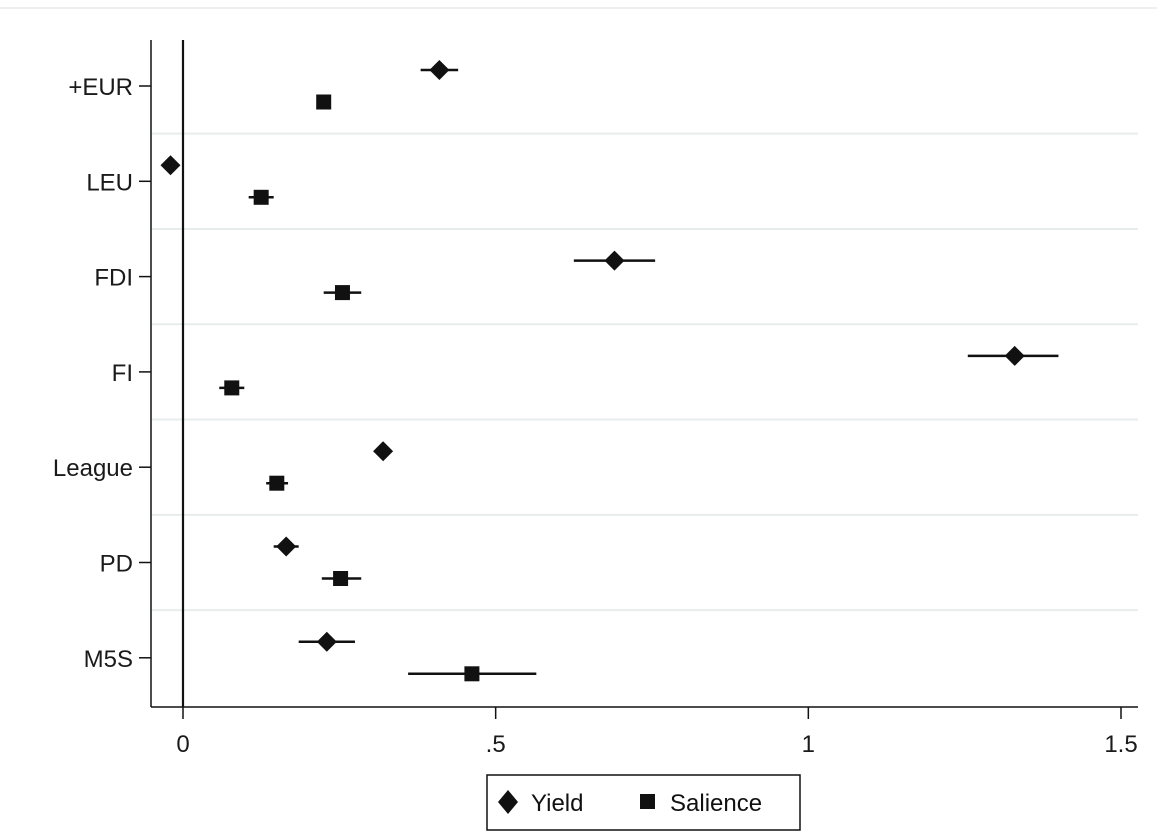  What do you see at coordinates (496, 744) in the screenshot?
I see `x-tick-label: .5` at bounding box center [496, 744].